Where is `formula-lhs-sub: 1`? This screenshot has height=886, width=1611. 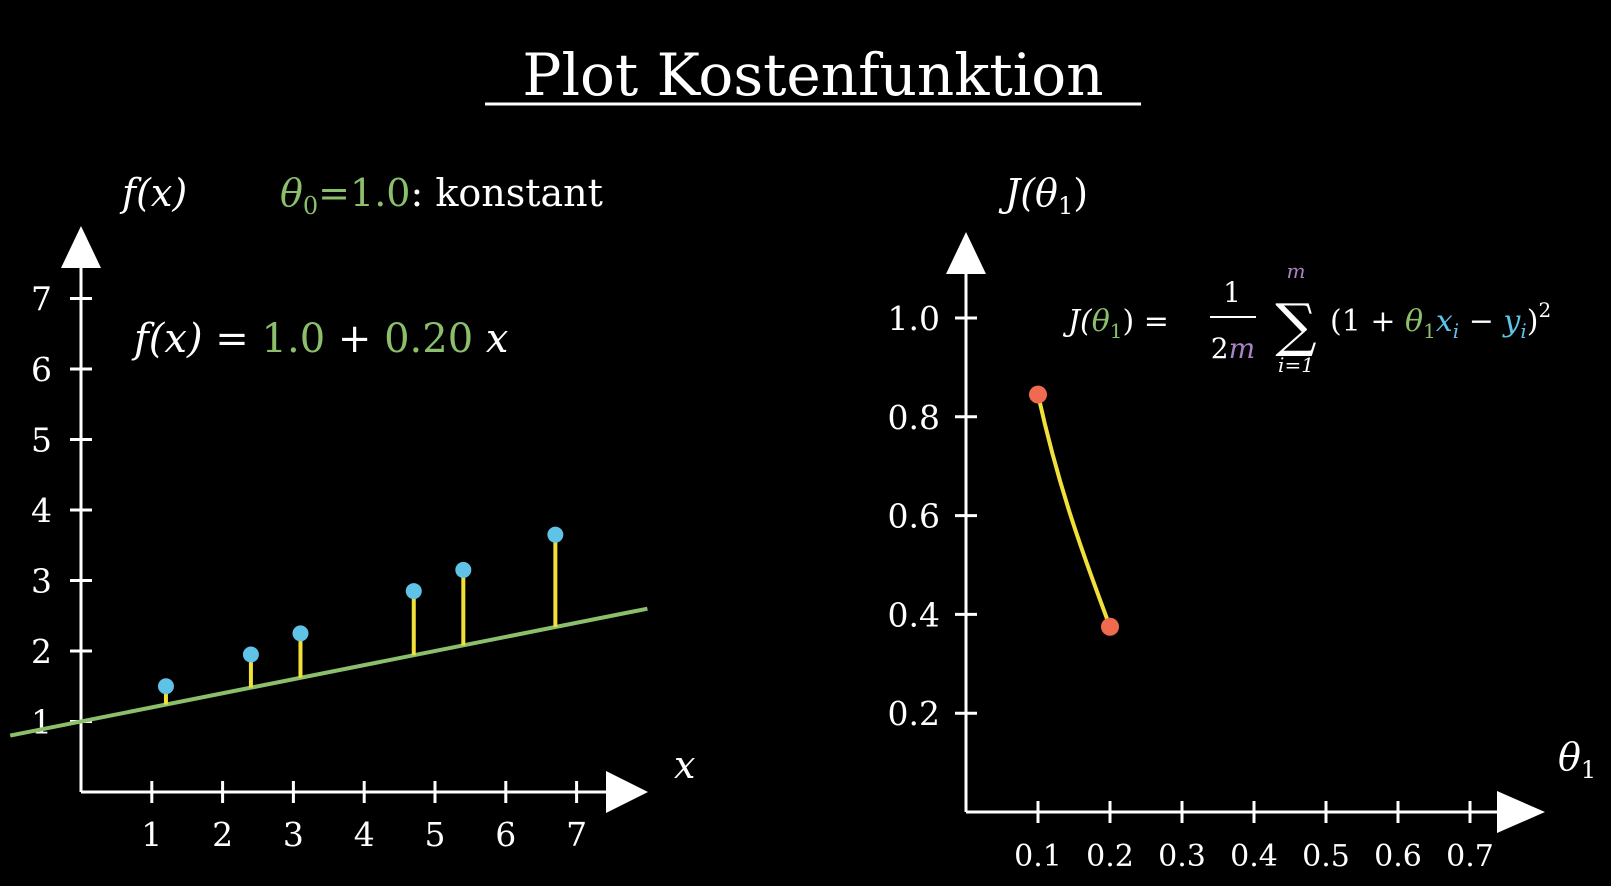 formula-lhs-sub: 1 is located at coordinates (1116, 331).